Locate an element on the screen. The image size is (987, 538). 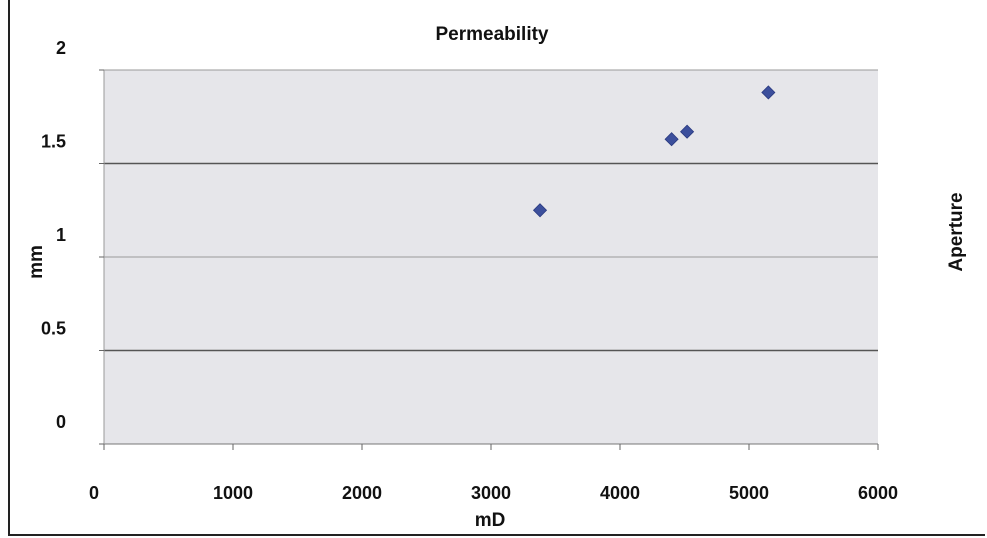
x-tick-label: 3000 is located at coordinates (491, 493).